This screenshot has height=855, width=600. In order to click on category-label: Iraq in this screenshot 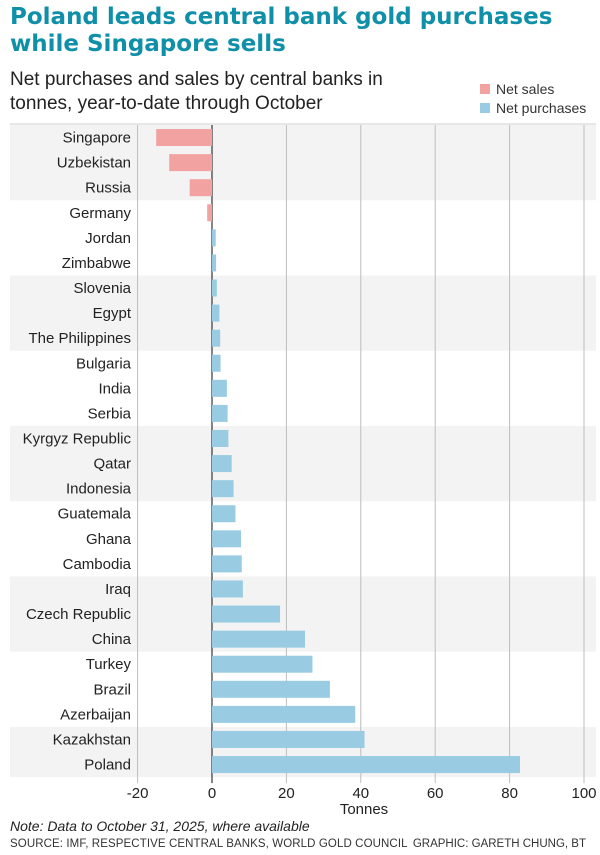, I will do `click(118, 589)`.